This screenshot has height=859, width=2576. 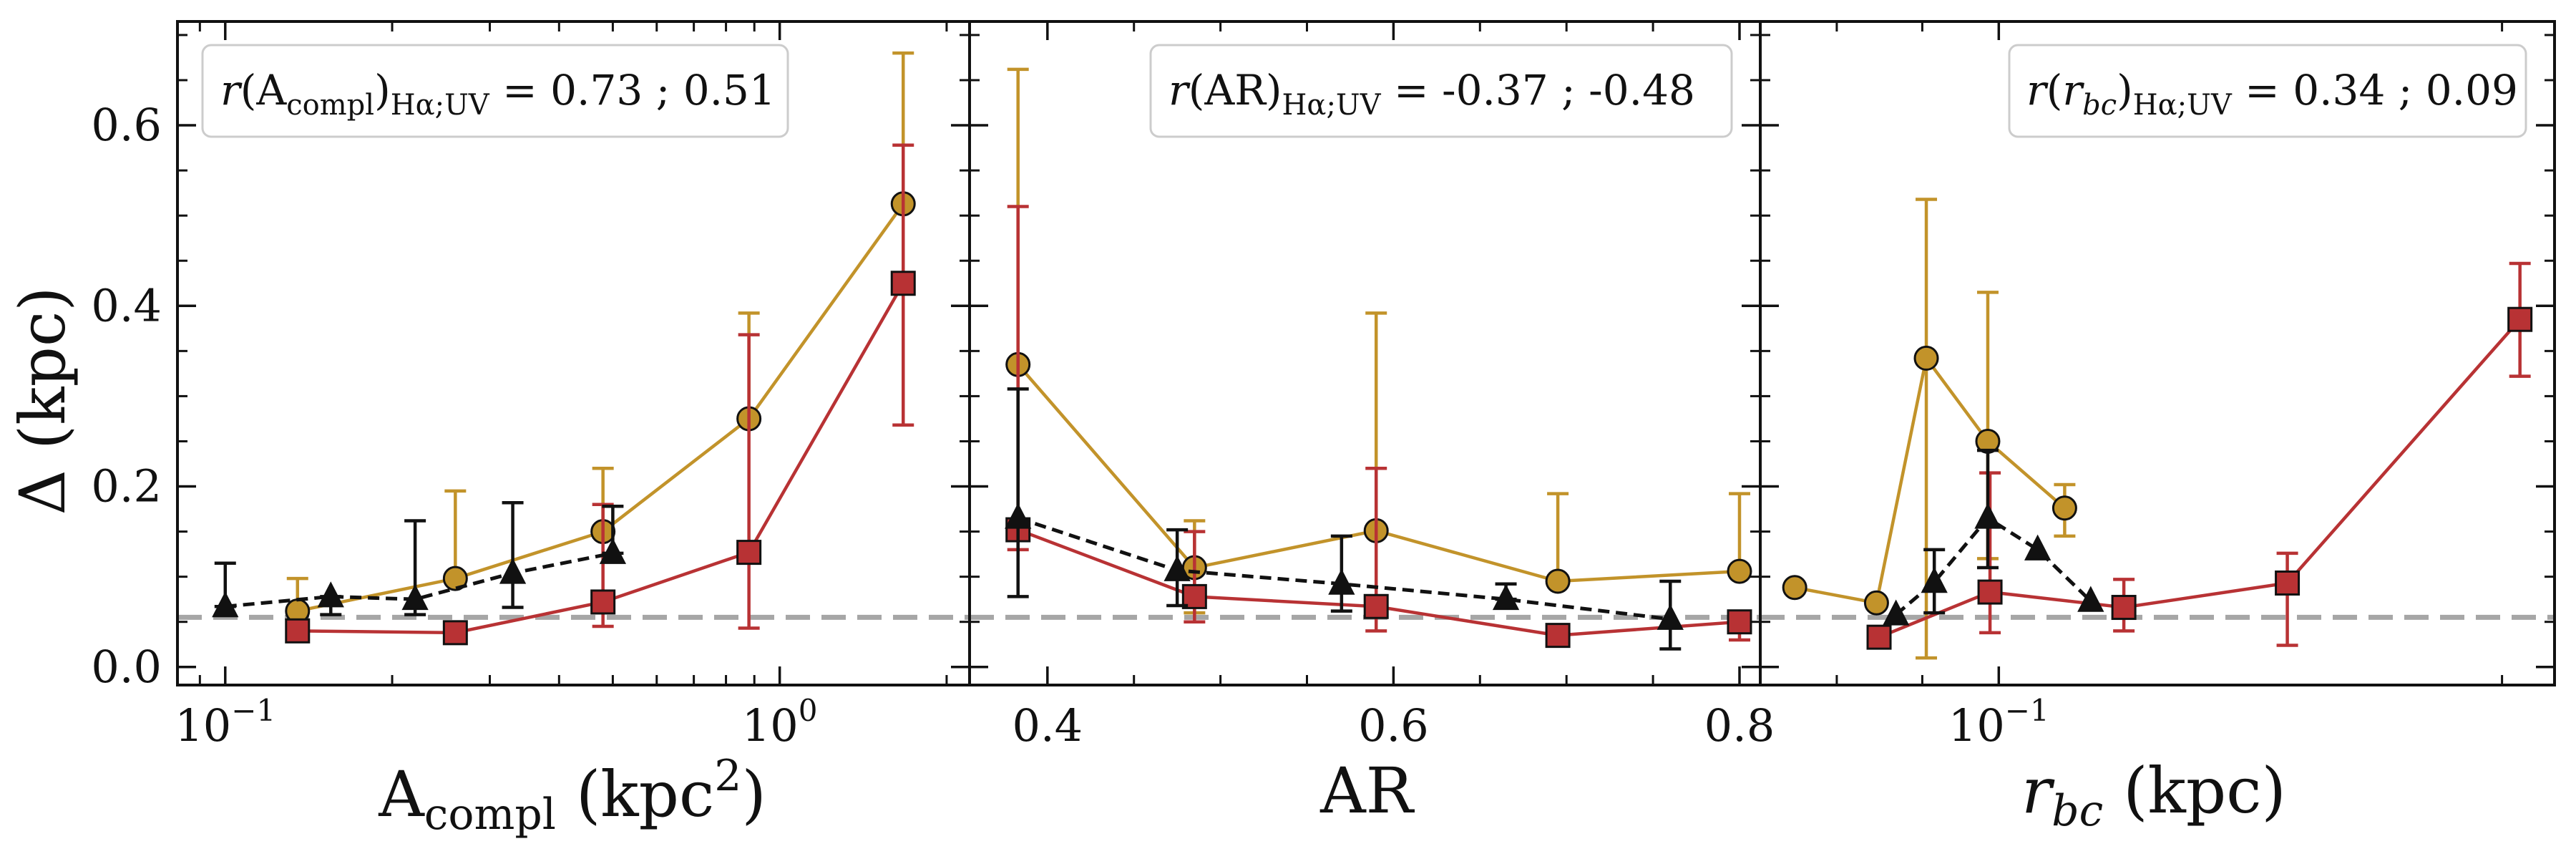 I want to click on correlation-box-panel-1: r(Acompl)Hα;UV = 0.73 ; 0.51, so click(x=495, y=91).